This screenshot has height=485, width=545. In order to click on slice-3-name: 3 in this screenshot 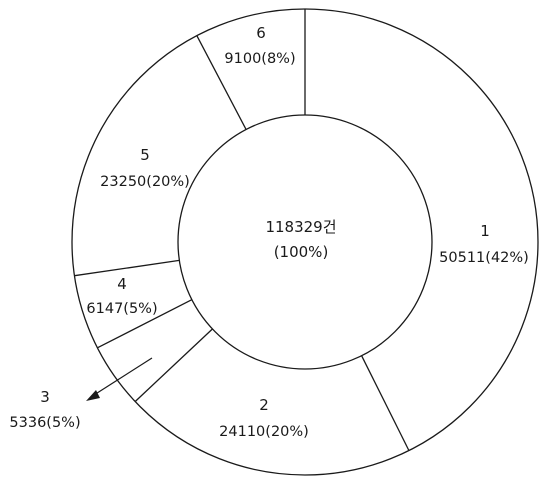, I will do `click(45, 397)`.